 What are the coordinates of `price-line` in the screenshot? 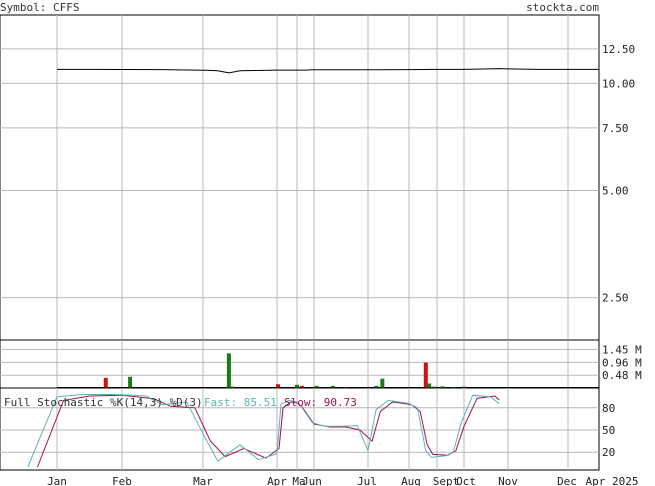 It's located at (328, 71).